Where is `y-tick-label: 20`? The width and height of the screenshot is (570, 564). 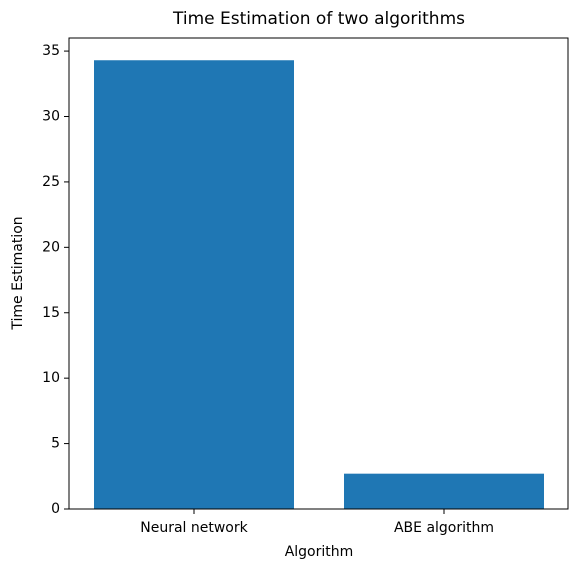 y-tick-label: 20 is located at coordinates (51, 247).